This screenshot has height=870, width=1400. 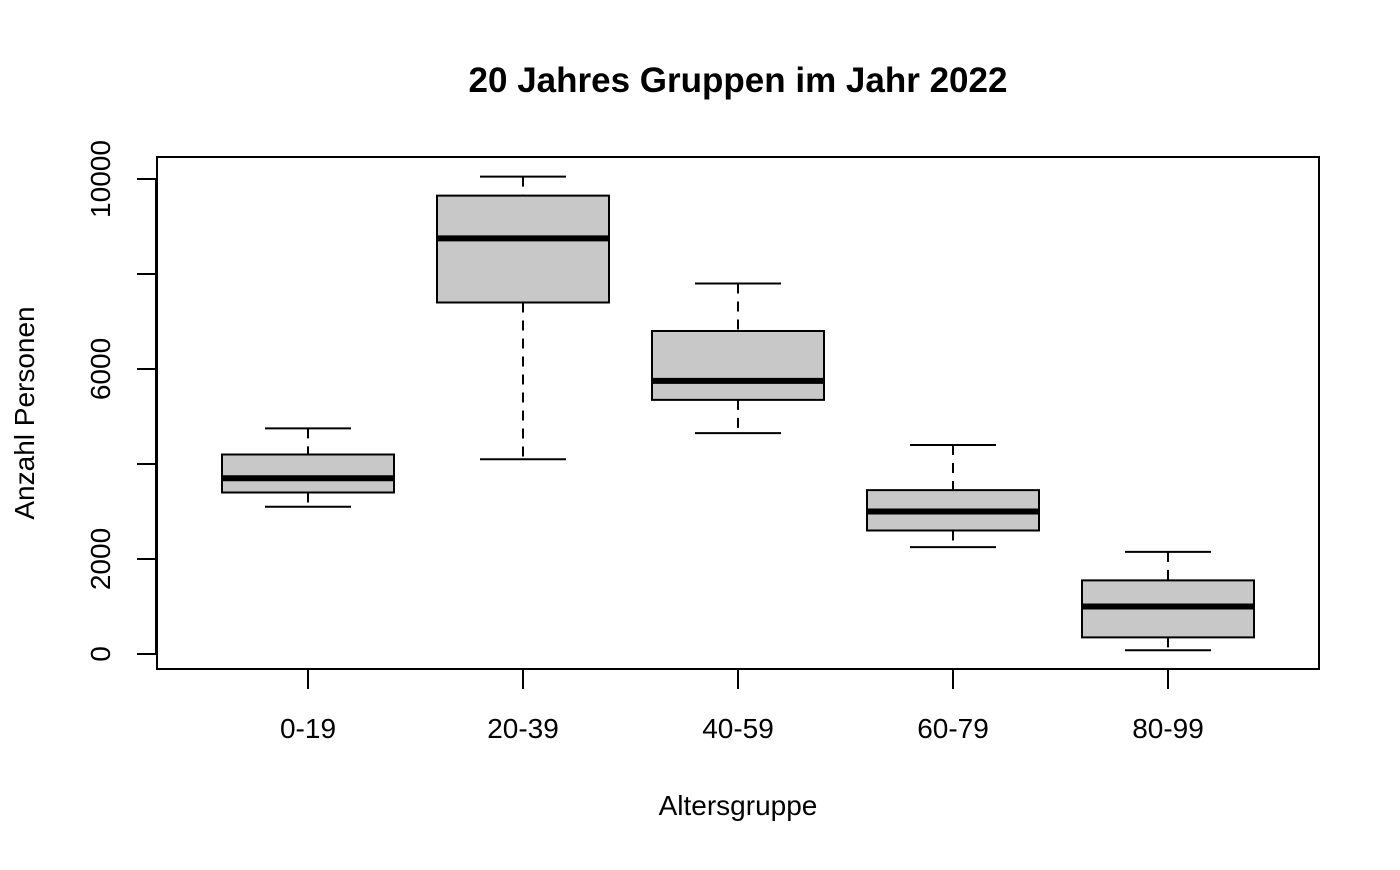 I want to click on y-tick-label-10000: 10000, so click(x=100, y=179).